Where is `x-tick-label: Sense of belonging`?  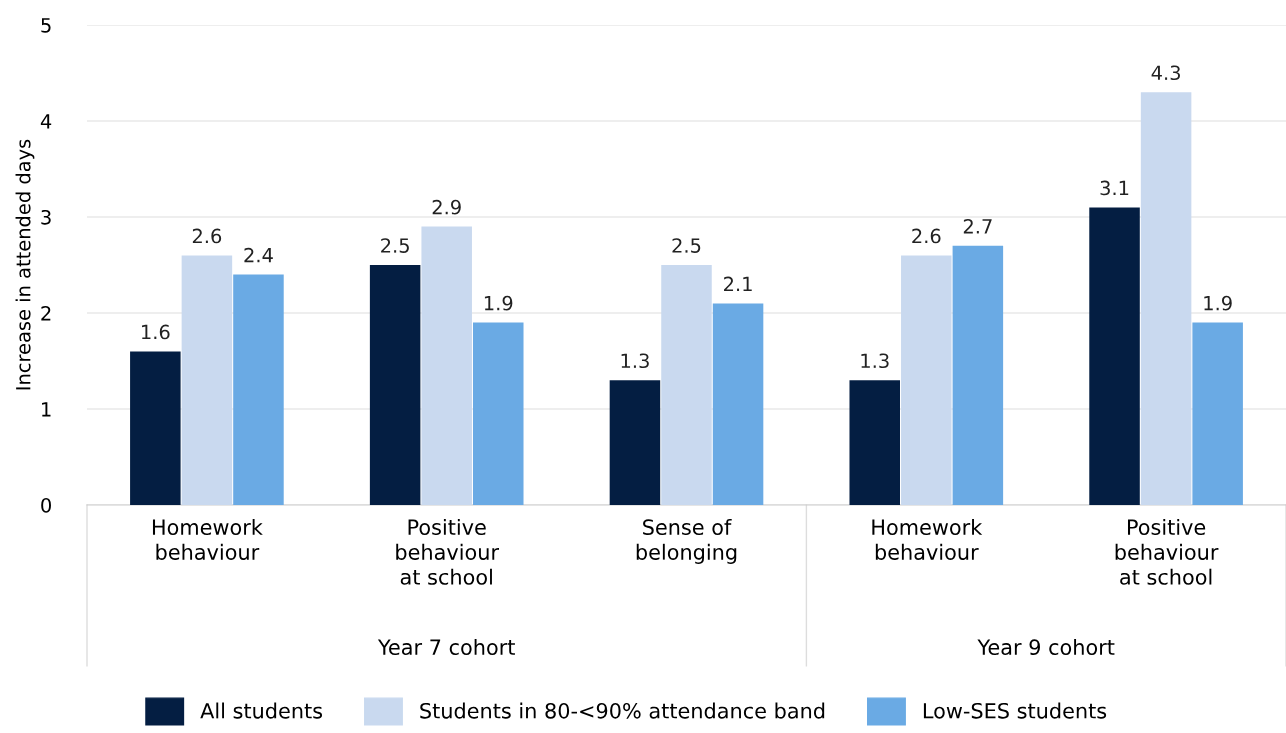 x-tick-label: Sense of belonging is located at coordinates (686, 541).